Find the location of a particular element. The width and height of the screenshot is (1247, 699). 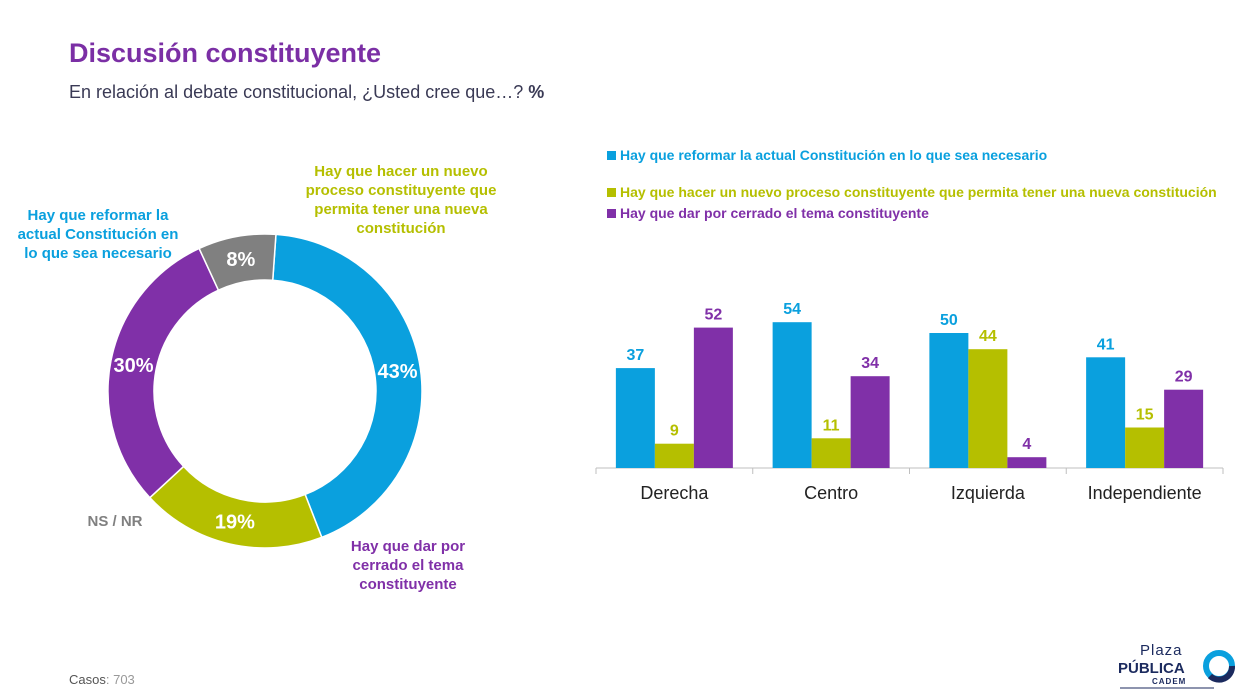

bar-data-label-izquierda-s1: 50 is located at coordinates (949, 320).